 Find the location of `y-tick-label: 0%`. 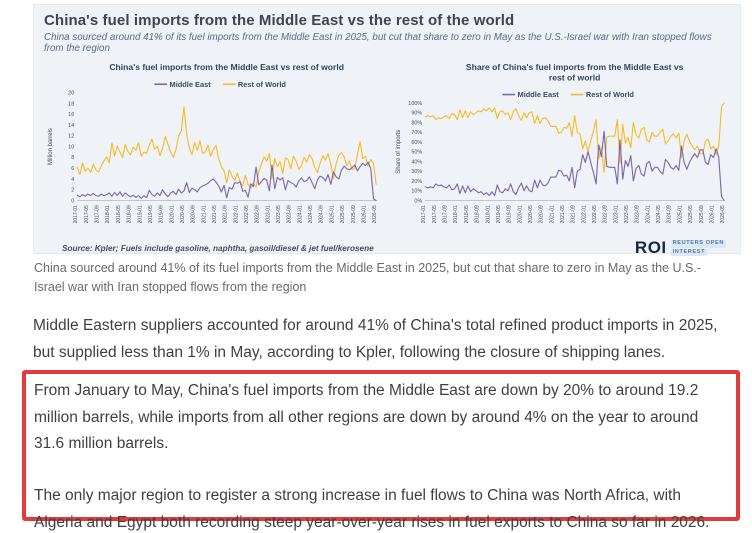

y-tick-label: 0% is located at coordinates (418, 201).